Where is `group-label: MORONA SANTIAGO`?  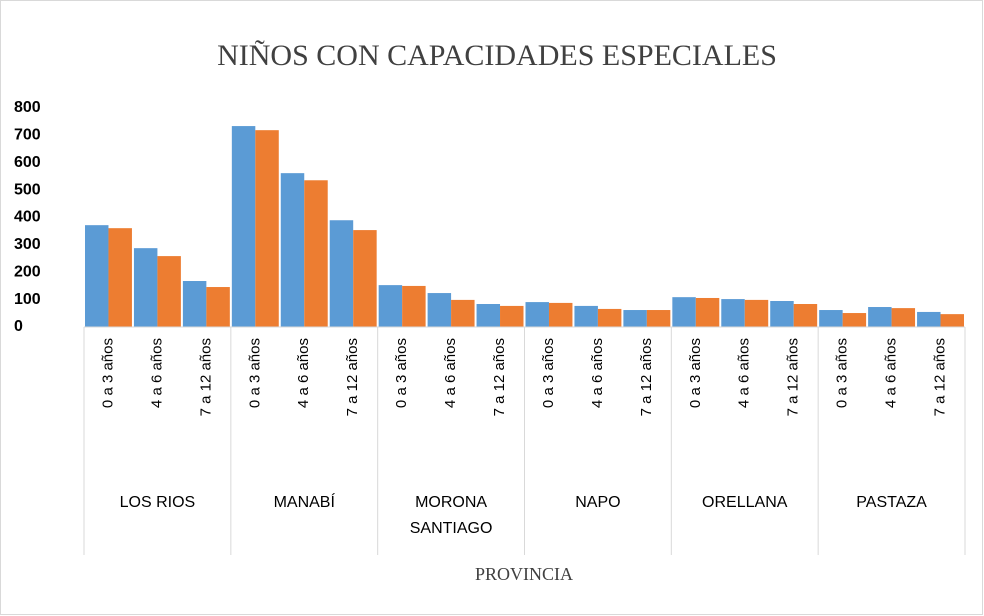
group-label: MORONA SANTIAGO is located at coordinates (451, 515).